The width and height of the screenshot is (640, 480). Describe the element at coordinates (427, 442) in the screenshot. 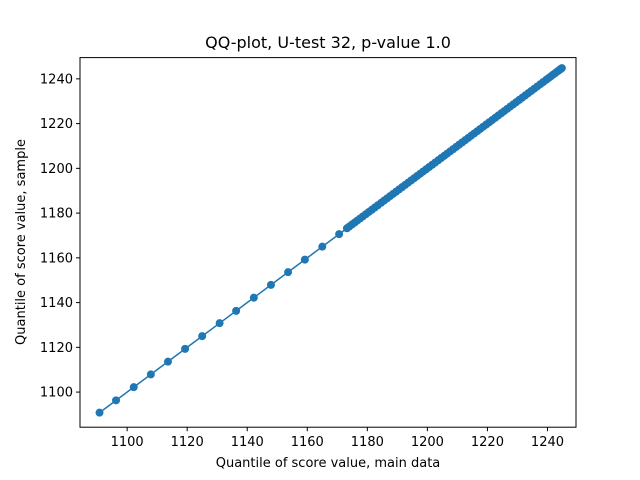

I see `x-tick-label: 1200` at that location.